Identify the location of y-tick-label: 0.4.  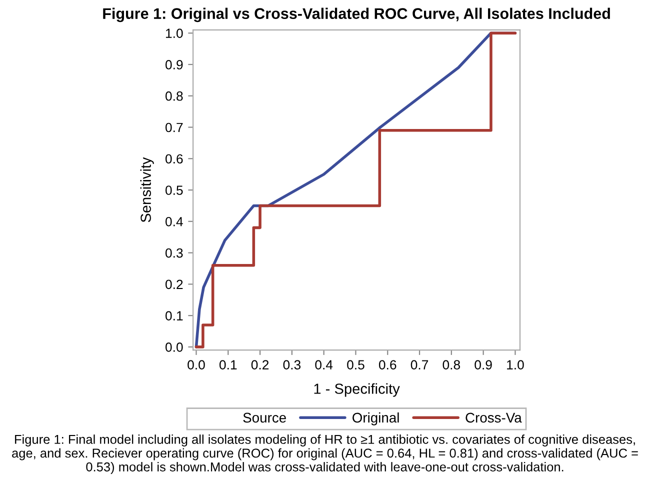
(174, 221).